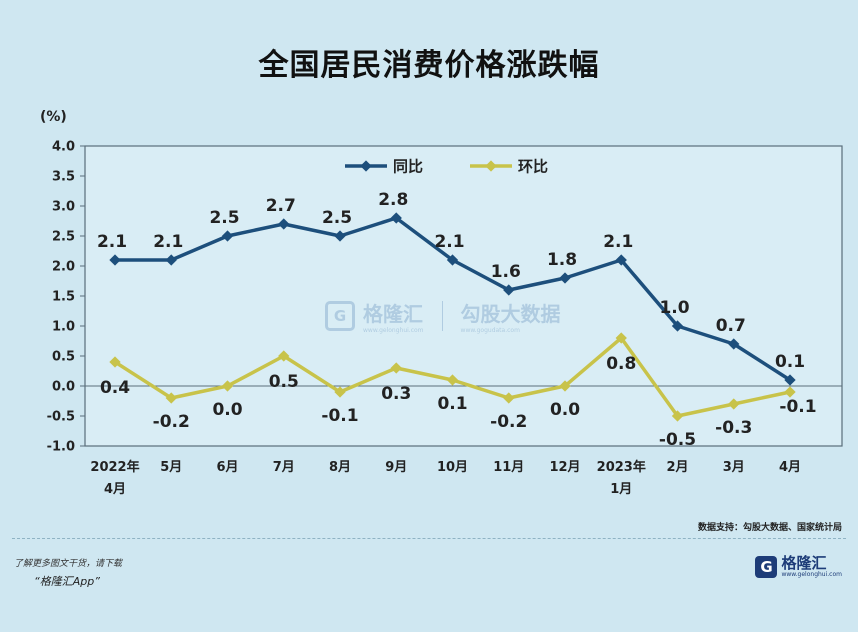 The height and width of the screenshot is (632, 858). Describe the element at coordinates (677, 440) in the screenshot. I see `data-label-mom: -0.5` at that location.